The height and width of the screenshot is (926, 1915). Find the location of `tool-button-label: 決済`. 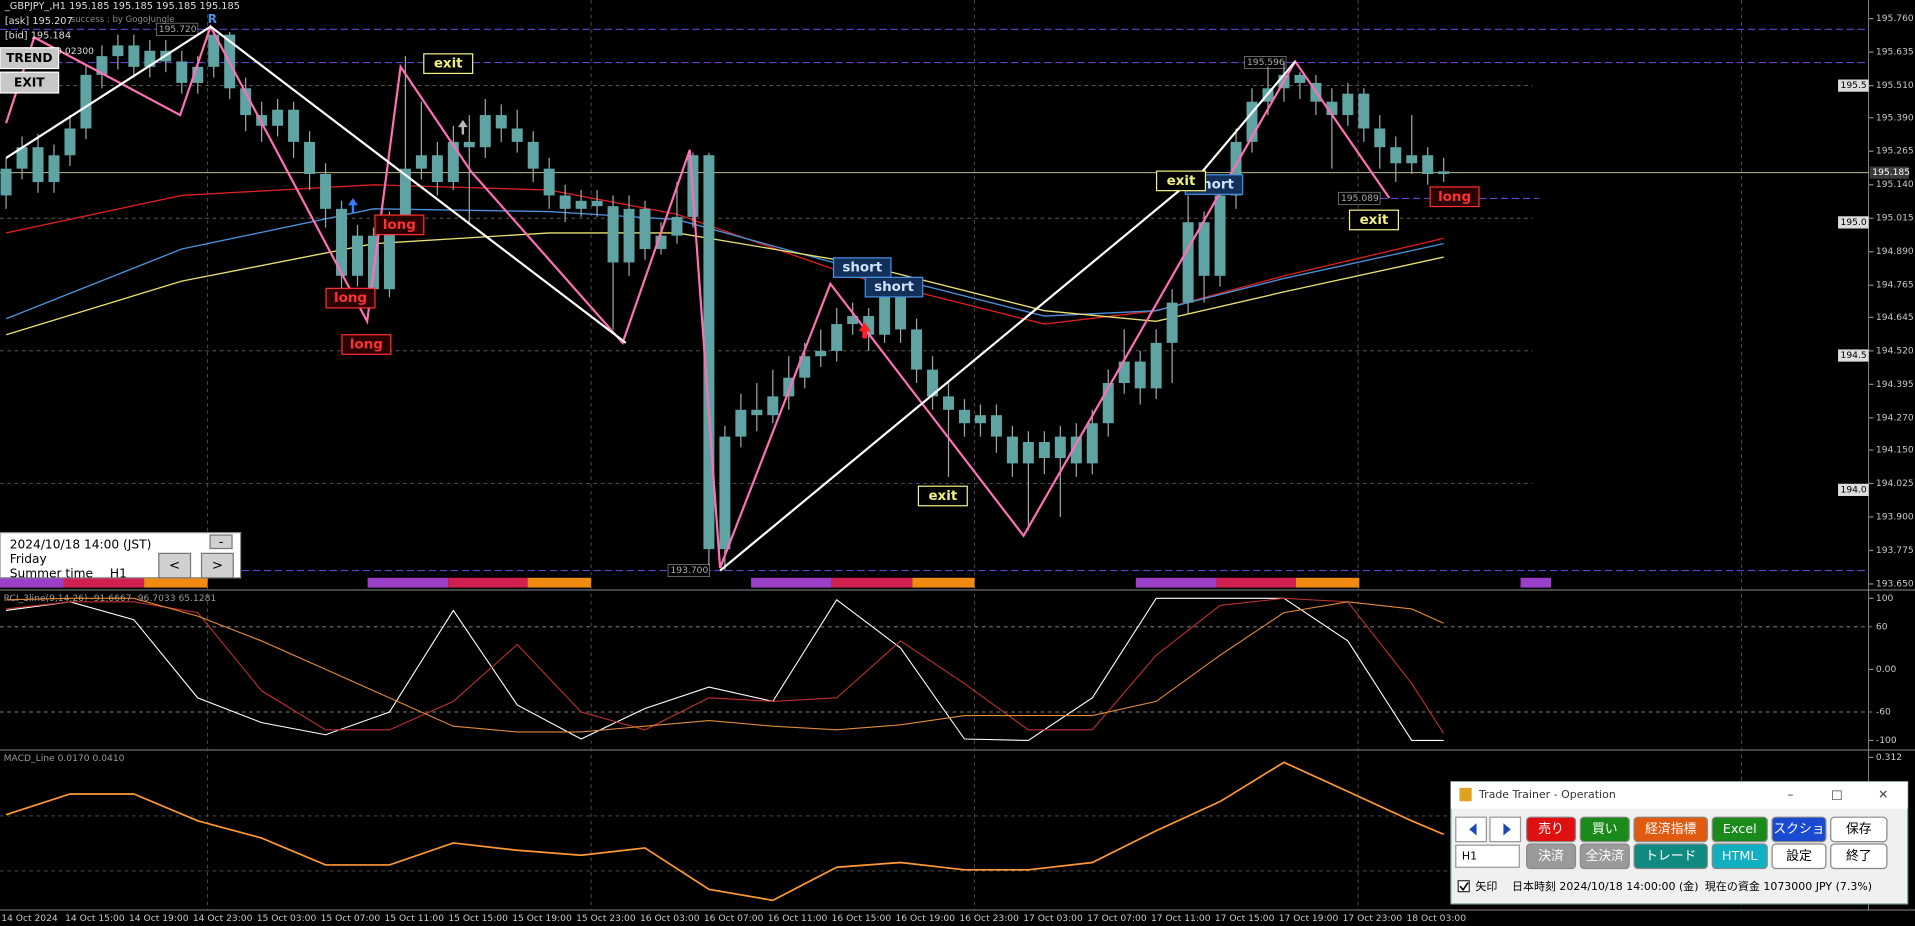

tool-button-label: 決済 is located at coordinates (1551, 856).